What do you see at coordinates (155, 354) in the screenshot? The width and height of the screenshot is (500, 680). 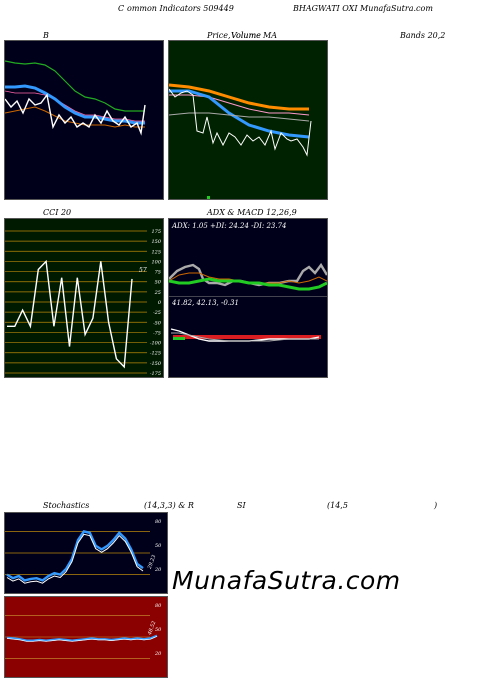 I see `cci-tick-label: -125` at bounding box center [155, 354].